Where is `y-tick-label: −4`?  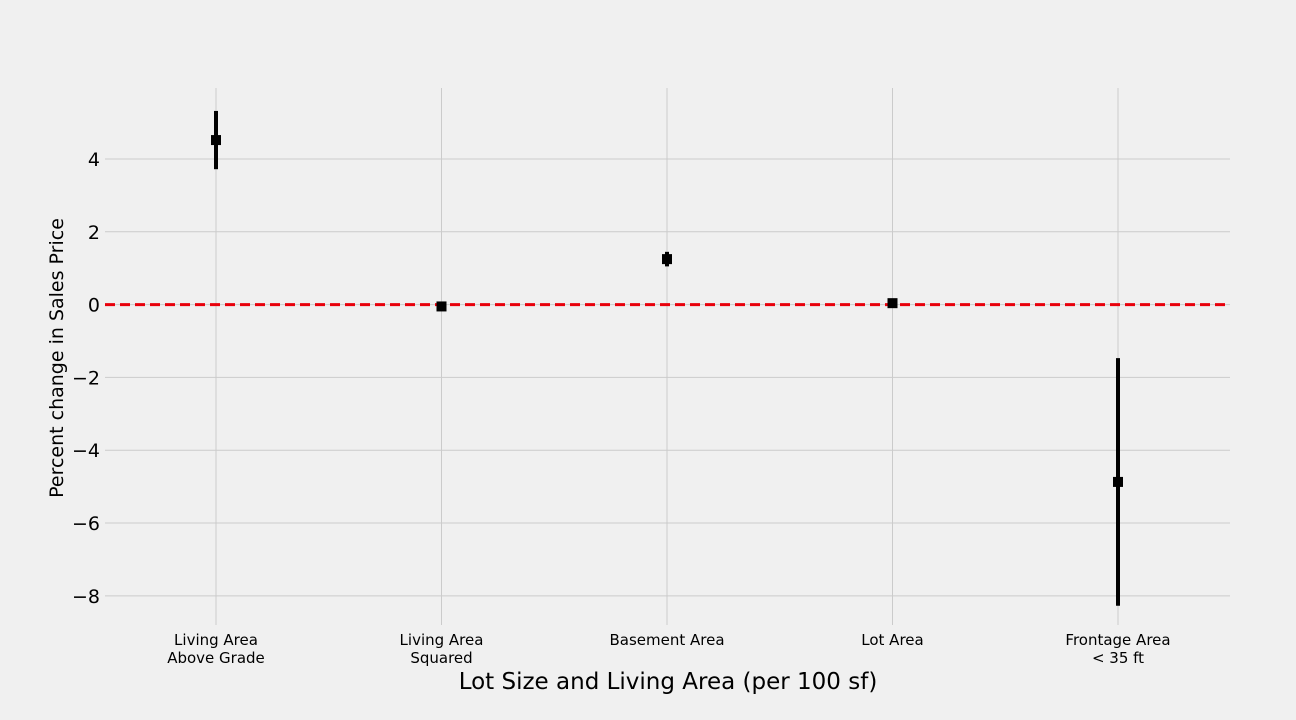 y-tick-label: −4 is located at coordinates (86, 451).